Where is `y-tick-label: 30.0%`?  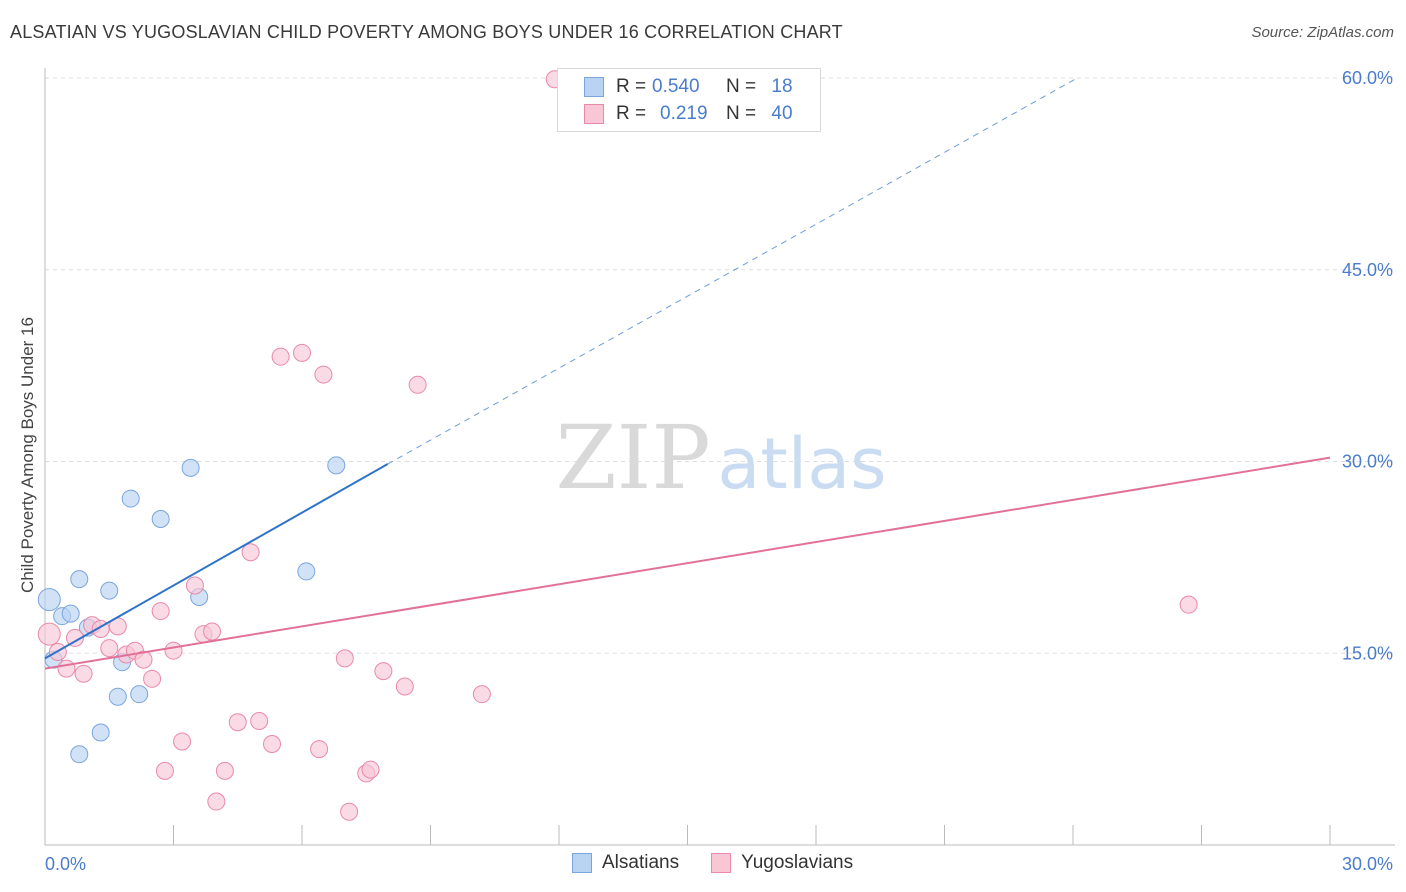 y-tick-label: 30.0% is located at coordinates (1367, 462).